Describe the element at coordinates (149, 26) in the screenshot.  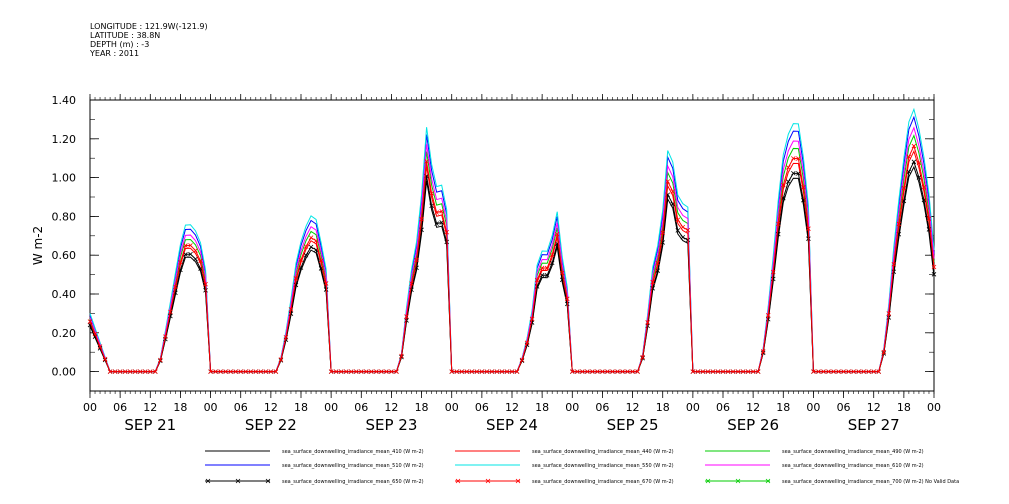
I see `longitude-label: LONGITUDE : 121.9W(-121.9)` at that location.